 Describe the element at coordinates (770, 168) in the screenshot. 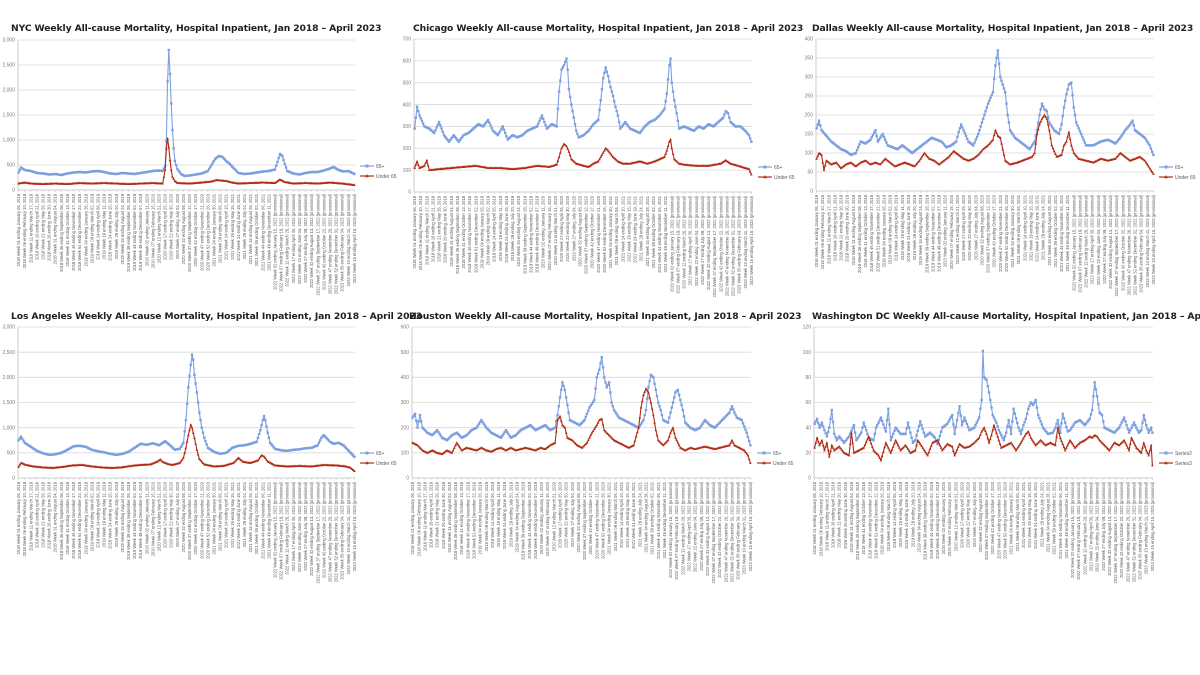

I see `legend-entry: 65+` at that location.